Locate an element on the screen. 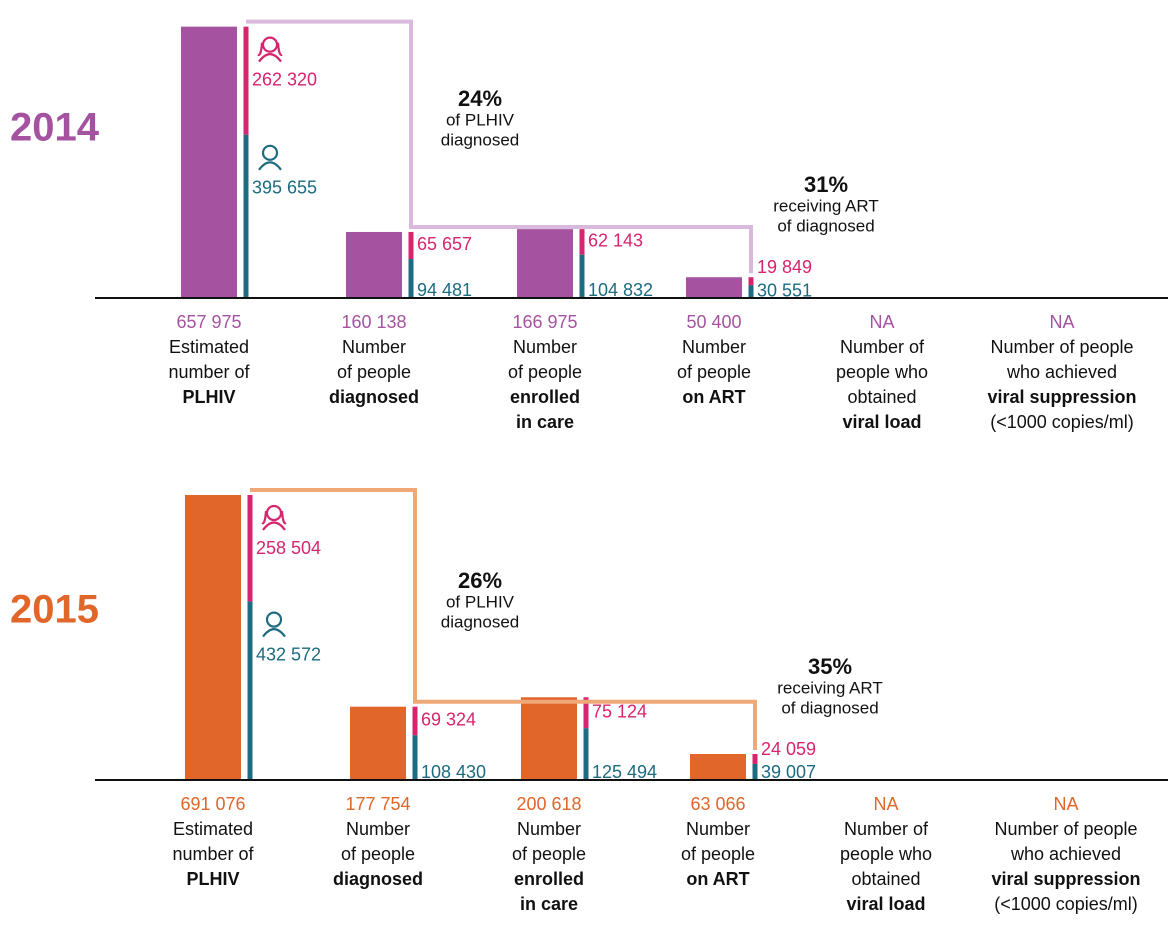 The height and width of the screenshot is (936, 1168). annotation-percent: 35% is located at coordinates (830, 666).